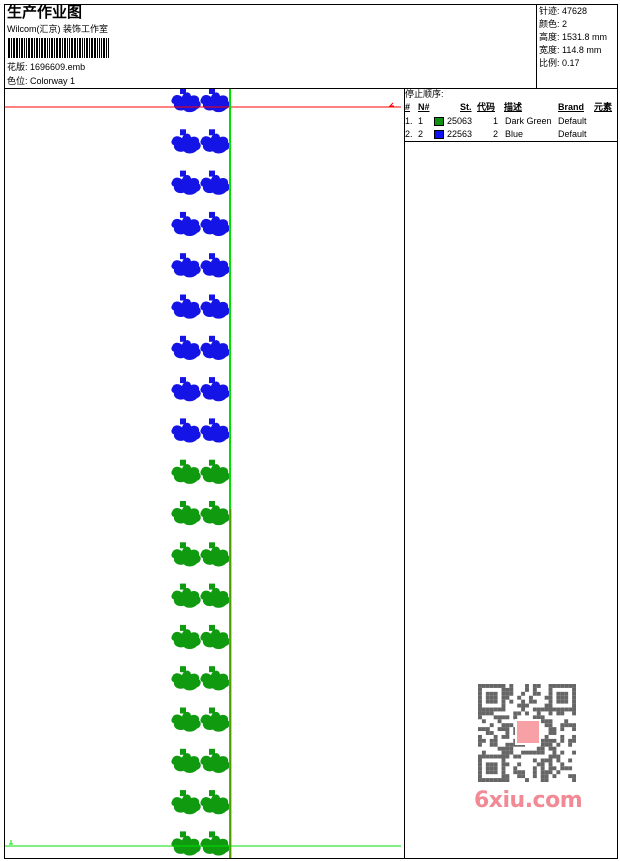 Image resolution: width=620 pixels, height=861 pixels. Describe the element at coordinates (549, 11) in the screenshot. I see `stat-label: 针迹:` at that location.